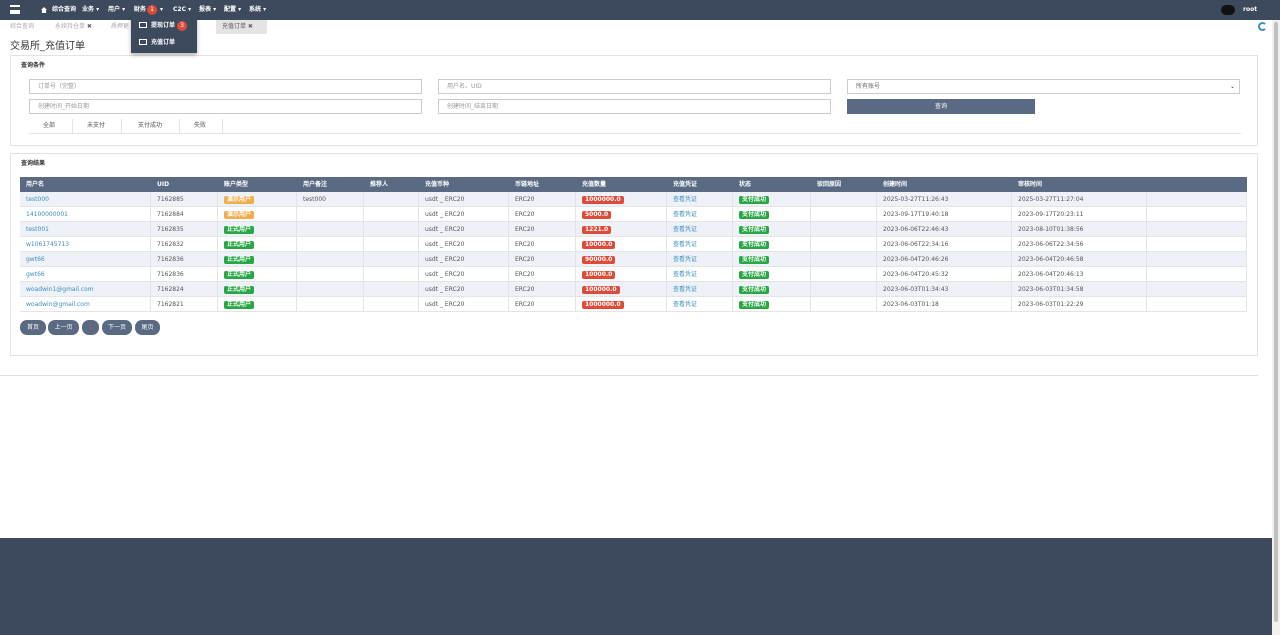 The height and width of the screenshot is (635, 1280). I want to click on pagination-button: 尾页, so click(147, 327).